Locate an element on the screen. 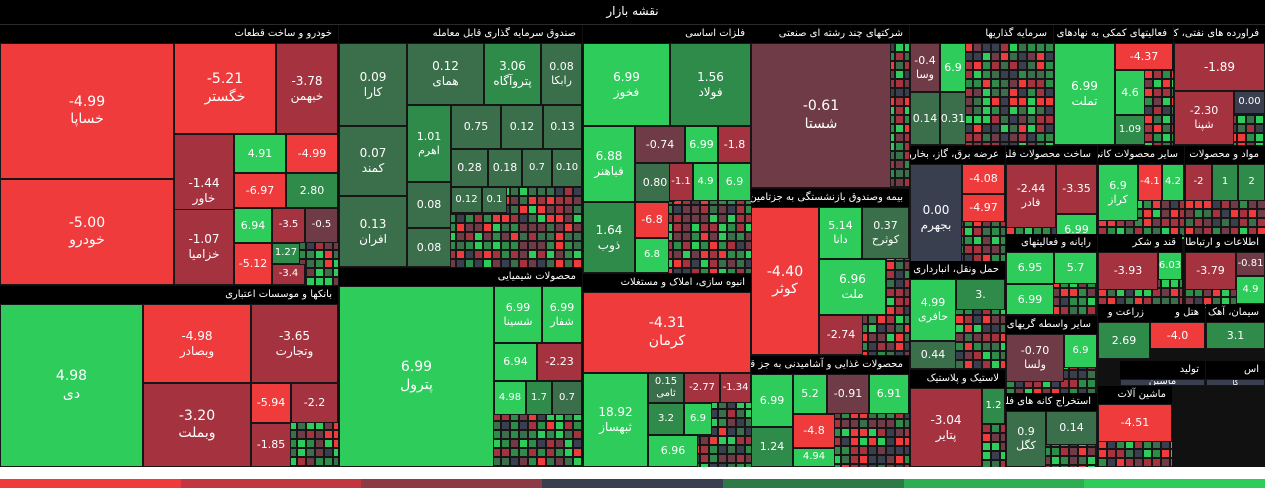 The width and height of the screenshot is (1265, 488). stock-tile: 6.99 شفار is located at coordinates (562, 314).